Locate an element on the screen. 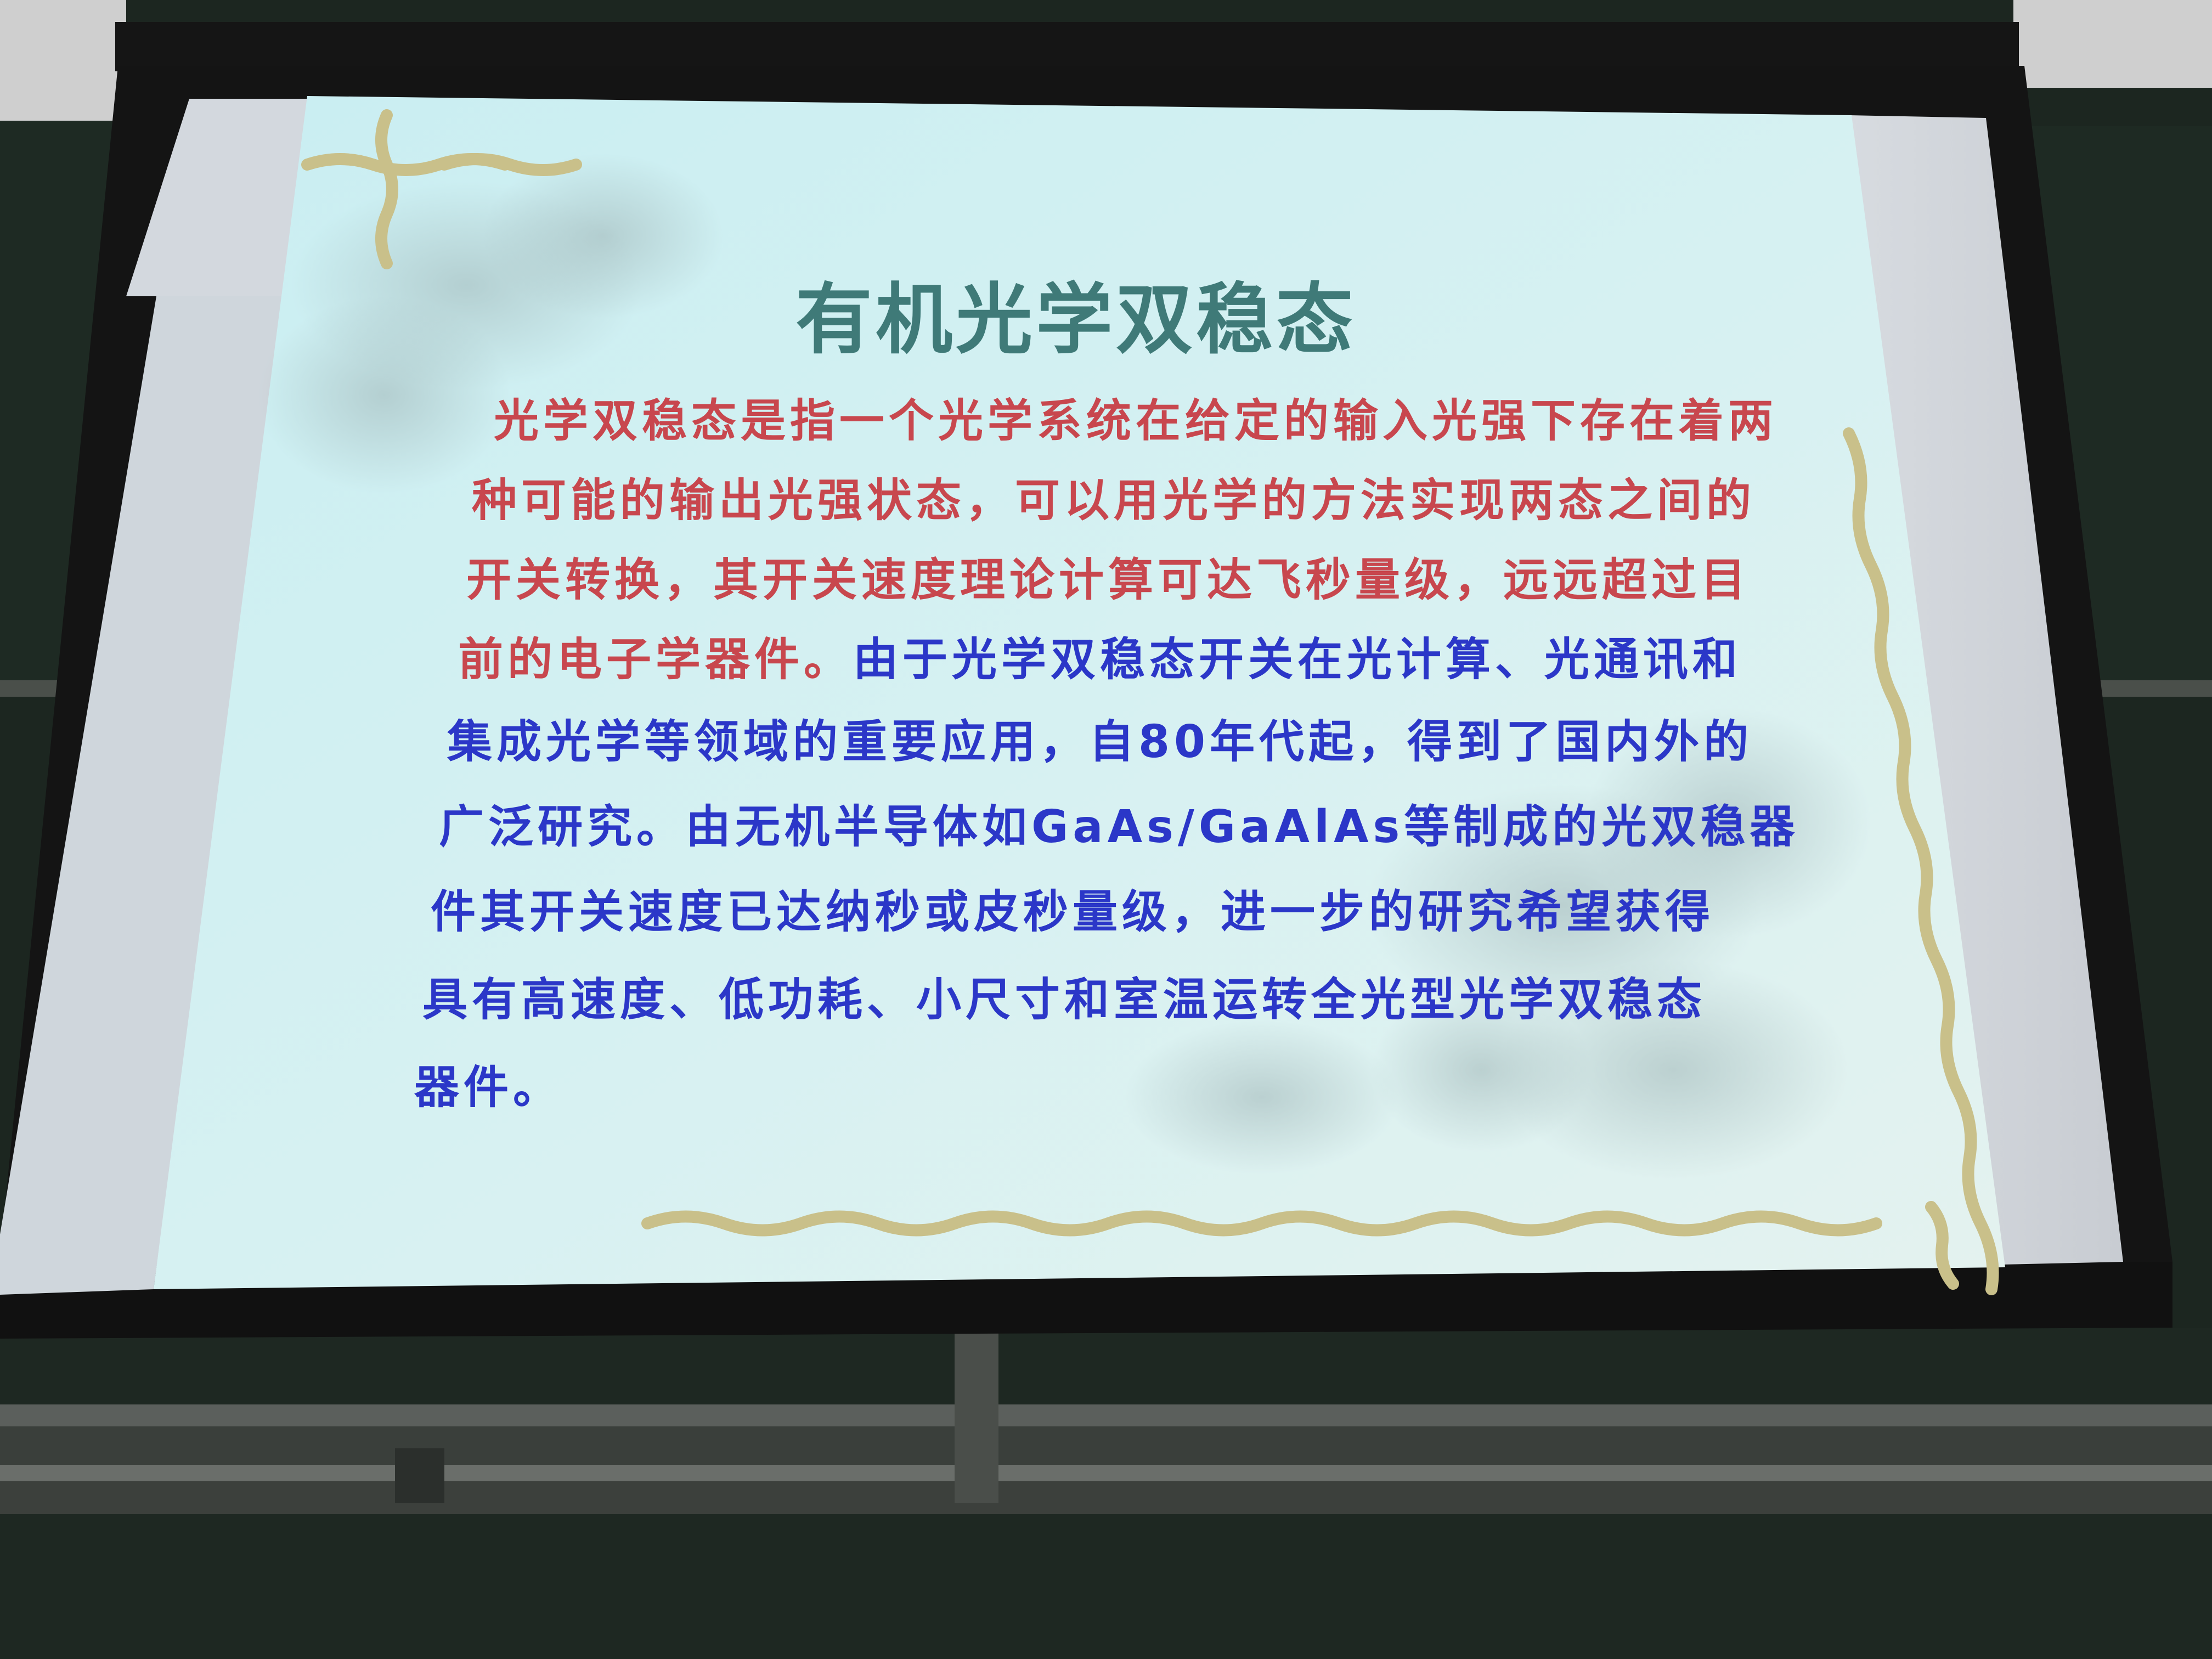  wall-top-right is located at coordinates (2112, 44).